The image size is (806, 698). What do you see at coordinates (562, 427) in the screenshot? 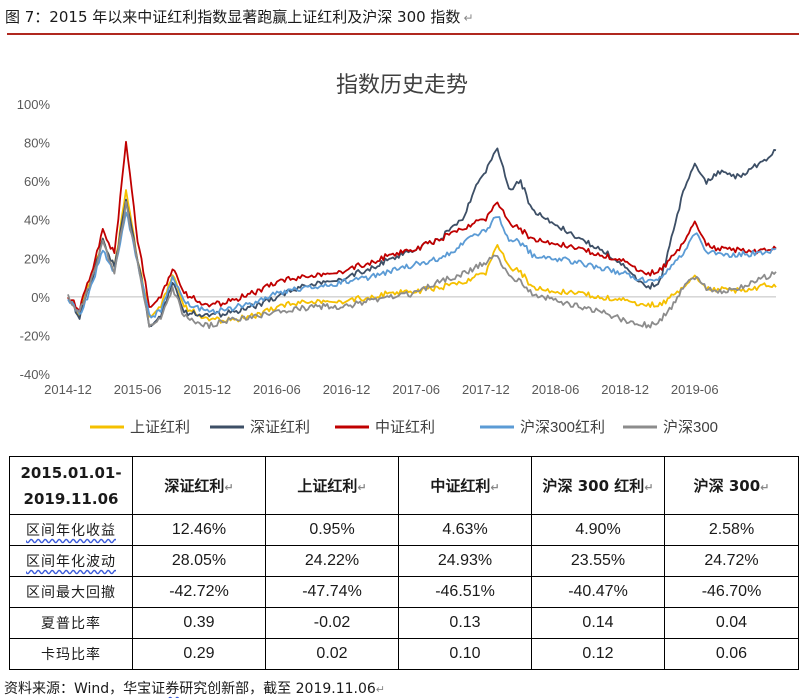
I see `legend-label: 沪深300红利` at bounding box center [562, 427].